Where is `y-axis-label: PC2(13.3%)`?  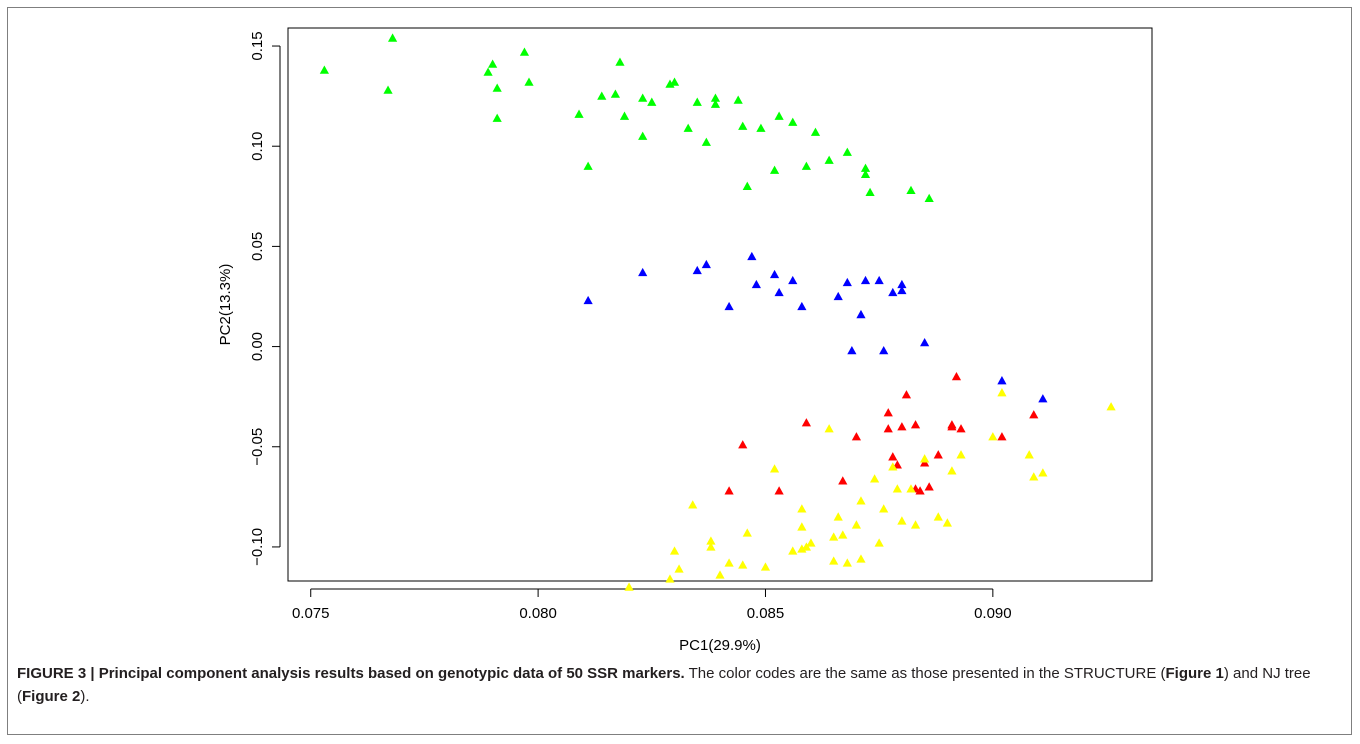
y-axis-label: PC2(13.3%) is located at coordinates (225, 305).